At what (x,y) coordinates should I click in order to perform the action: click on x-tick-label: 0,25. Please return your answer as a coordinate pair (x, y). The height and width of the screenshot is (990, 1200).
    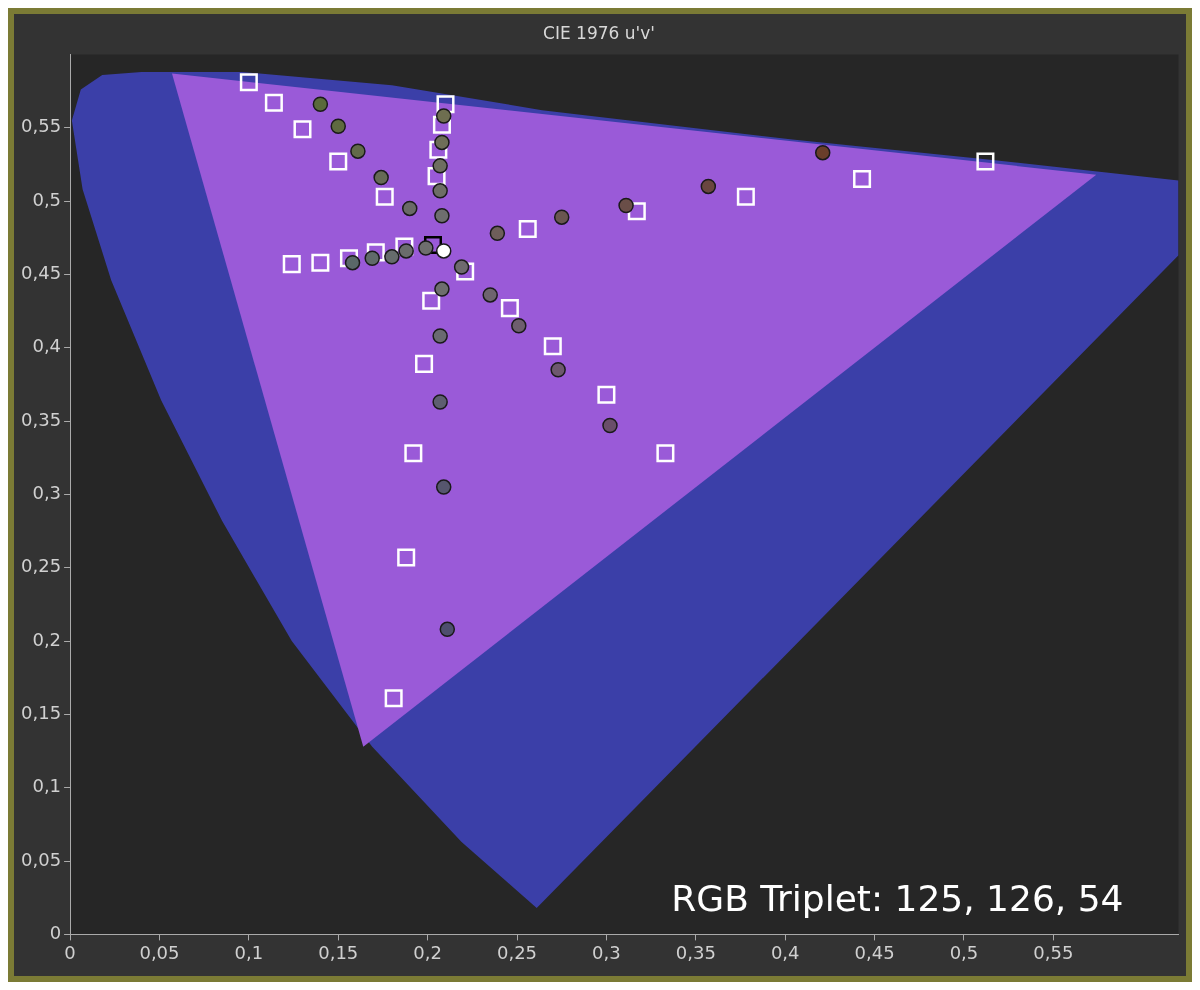
    Looking at the image, I should click on (517, 952).